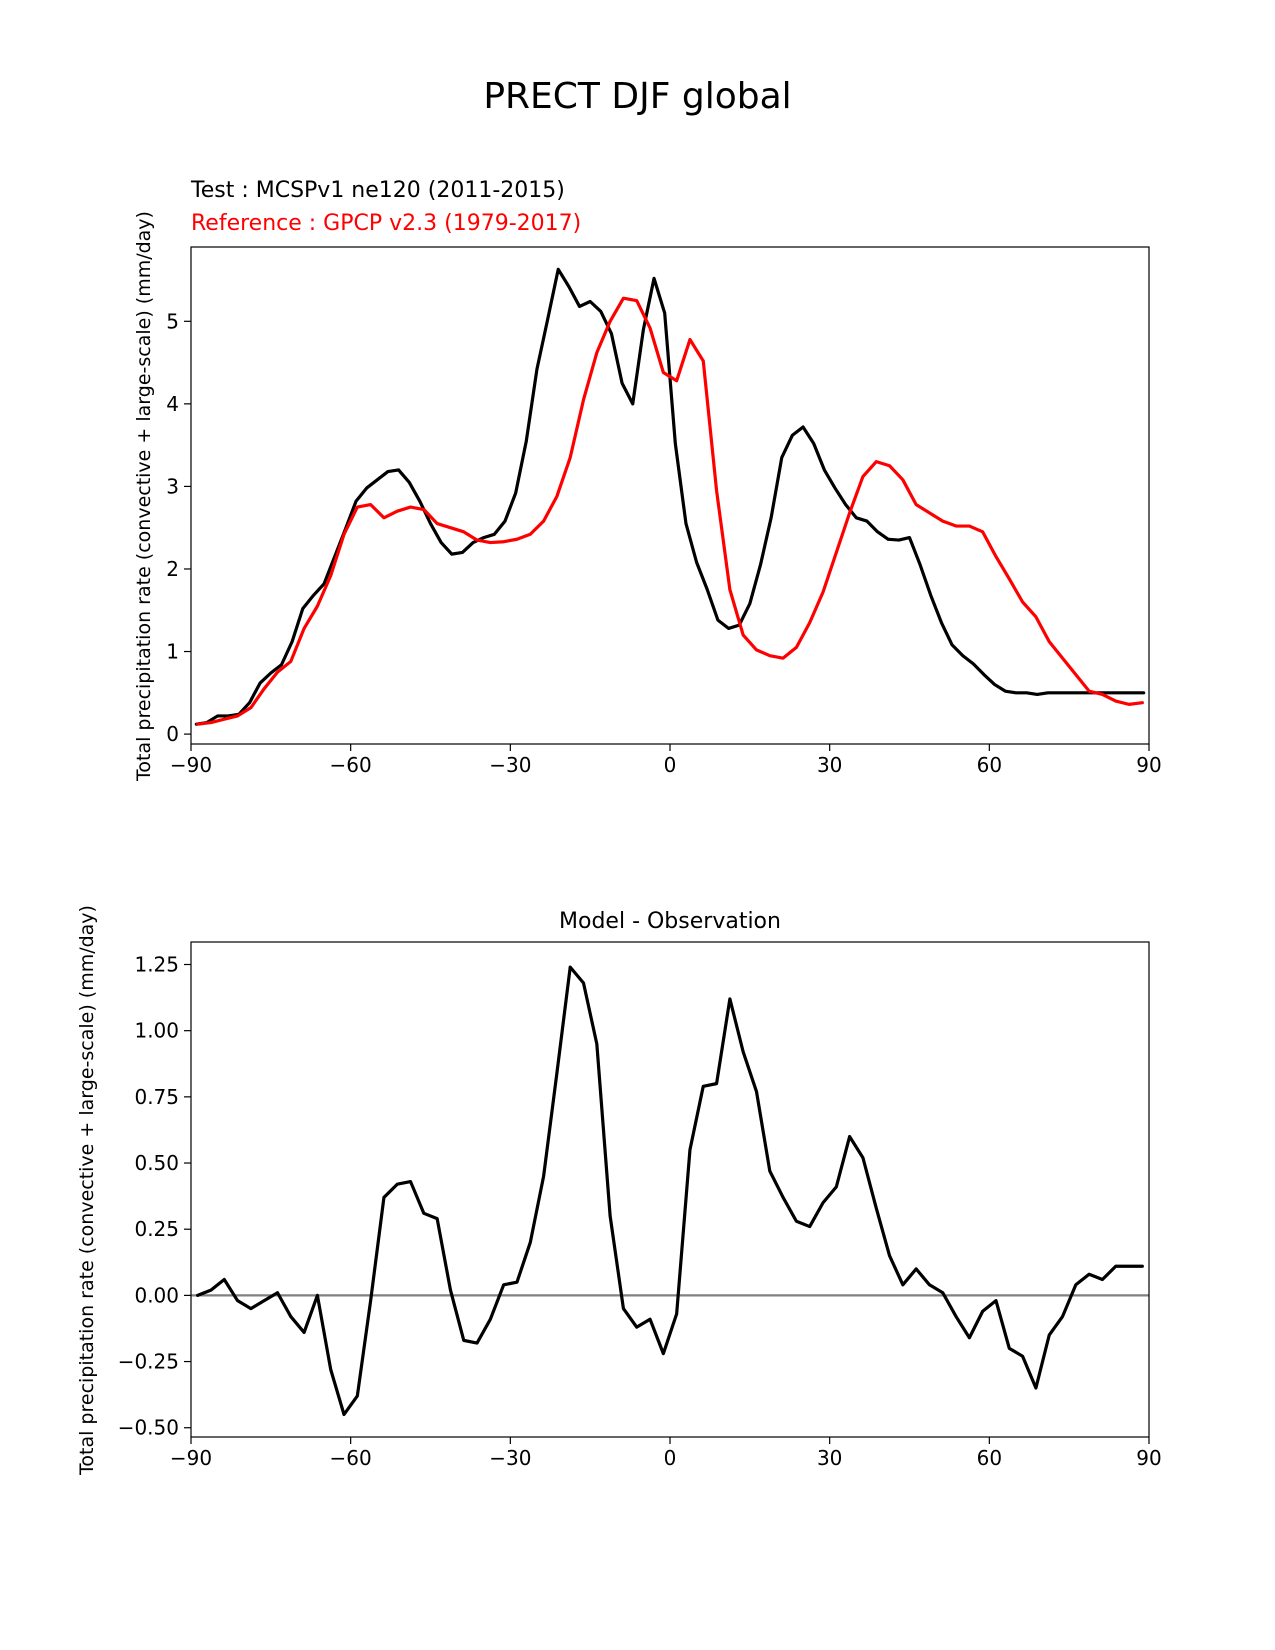 This screenshot has width=1275, height=1650. What do you see at coordinates (178, 527) in the screenshot?
I see `top-y-ticks: 0 1 2 3 4 5` at bounding box center [178, 527].